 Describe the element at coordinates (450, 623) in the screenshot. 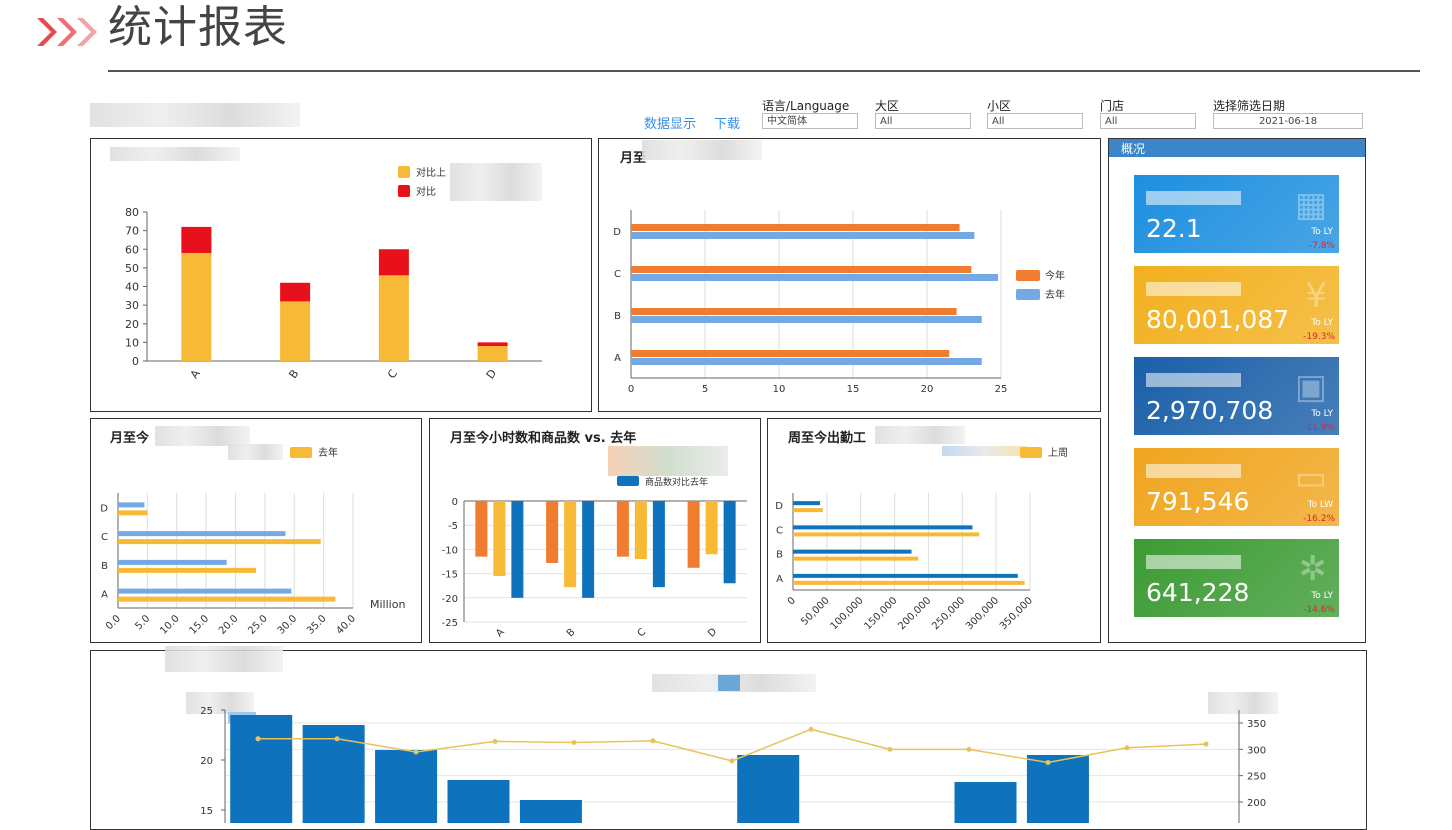

I see `y-tick-label: -25` at that location.